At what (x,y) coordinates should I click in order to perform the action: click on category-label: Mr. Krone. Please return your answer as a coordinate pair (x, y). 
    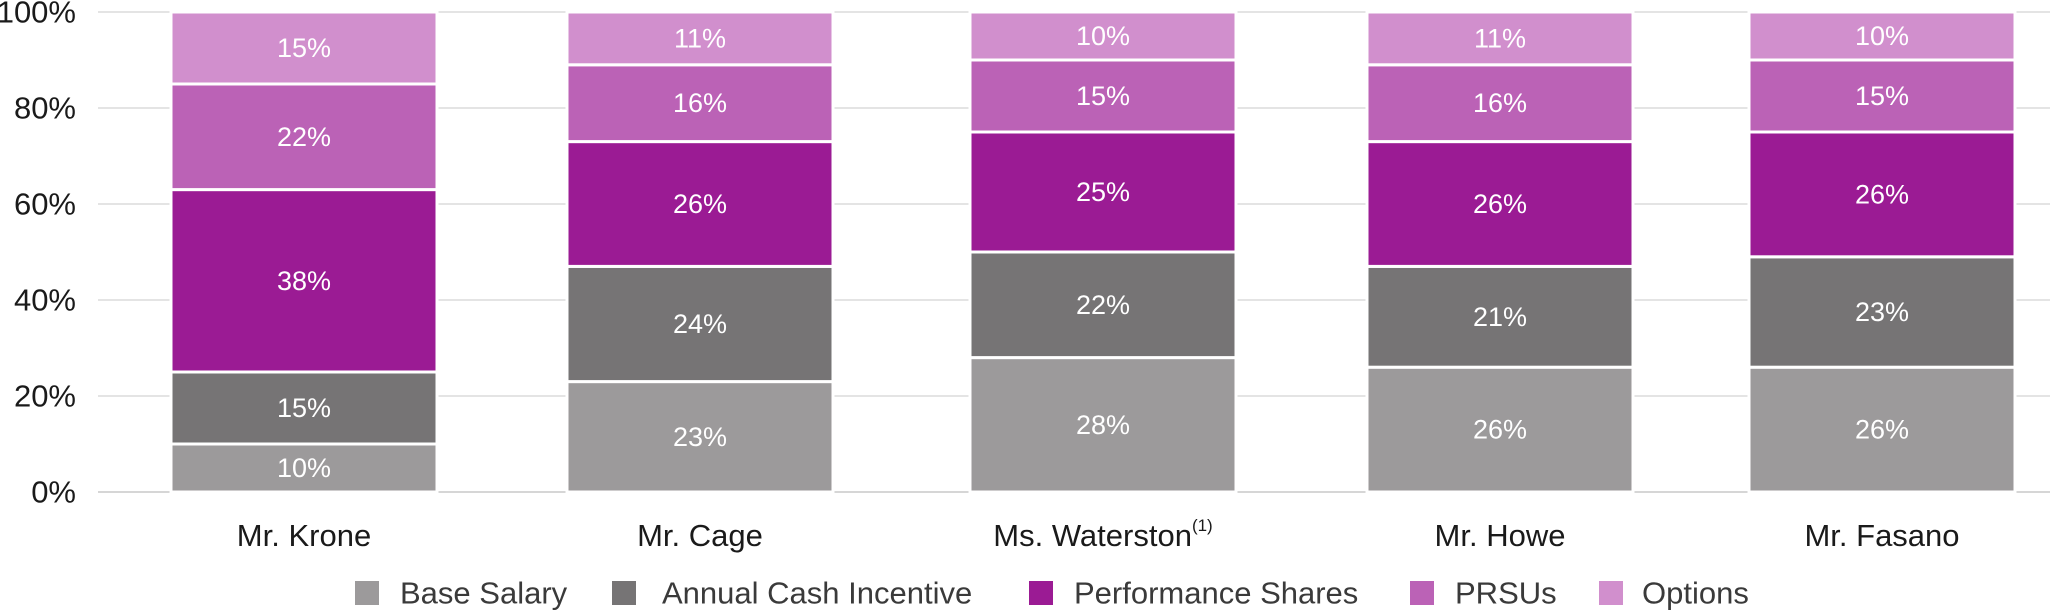
    Looking at the image, I should click on (304, 535).